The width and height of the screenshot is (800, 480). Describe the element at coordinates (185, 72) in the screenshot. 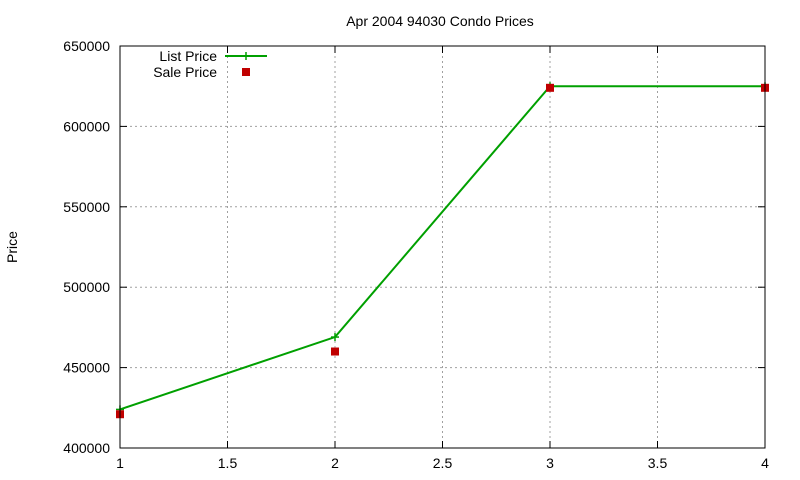

I see `legend-label: Sale Price` at that location.